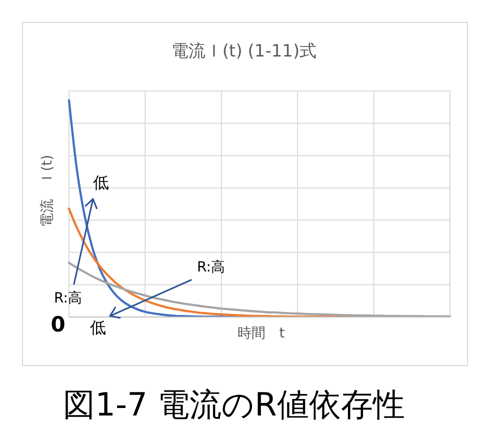 The image size is (487, 436). Describe the element at coordinates (101, 182) in the screenshot. I see `annotation: 低` at that location.